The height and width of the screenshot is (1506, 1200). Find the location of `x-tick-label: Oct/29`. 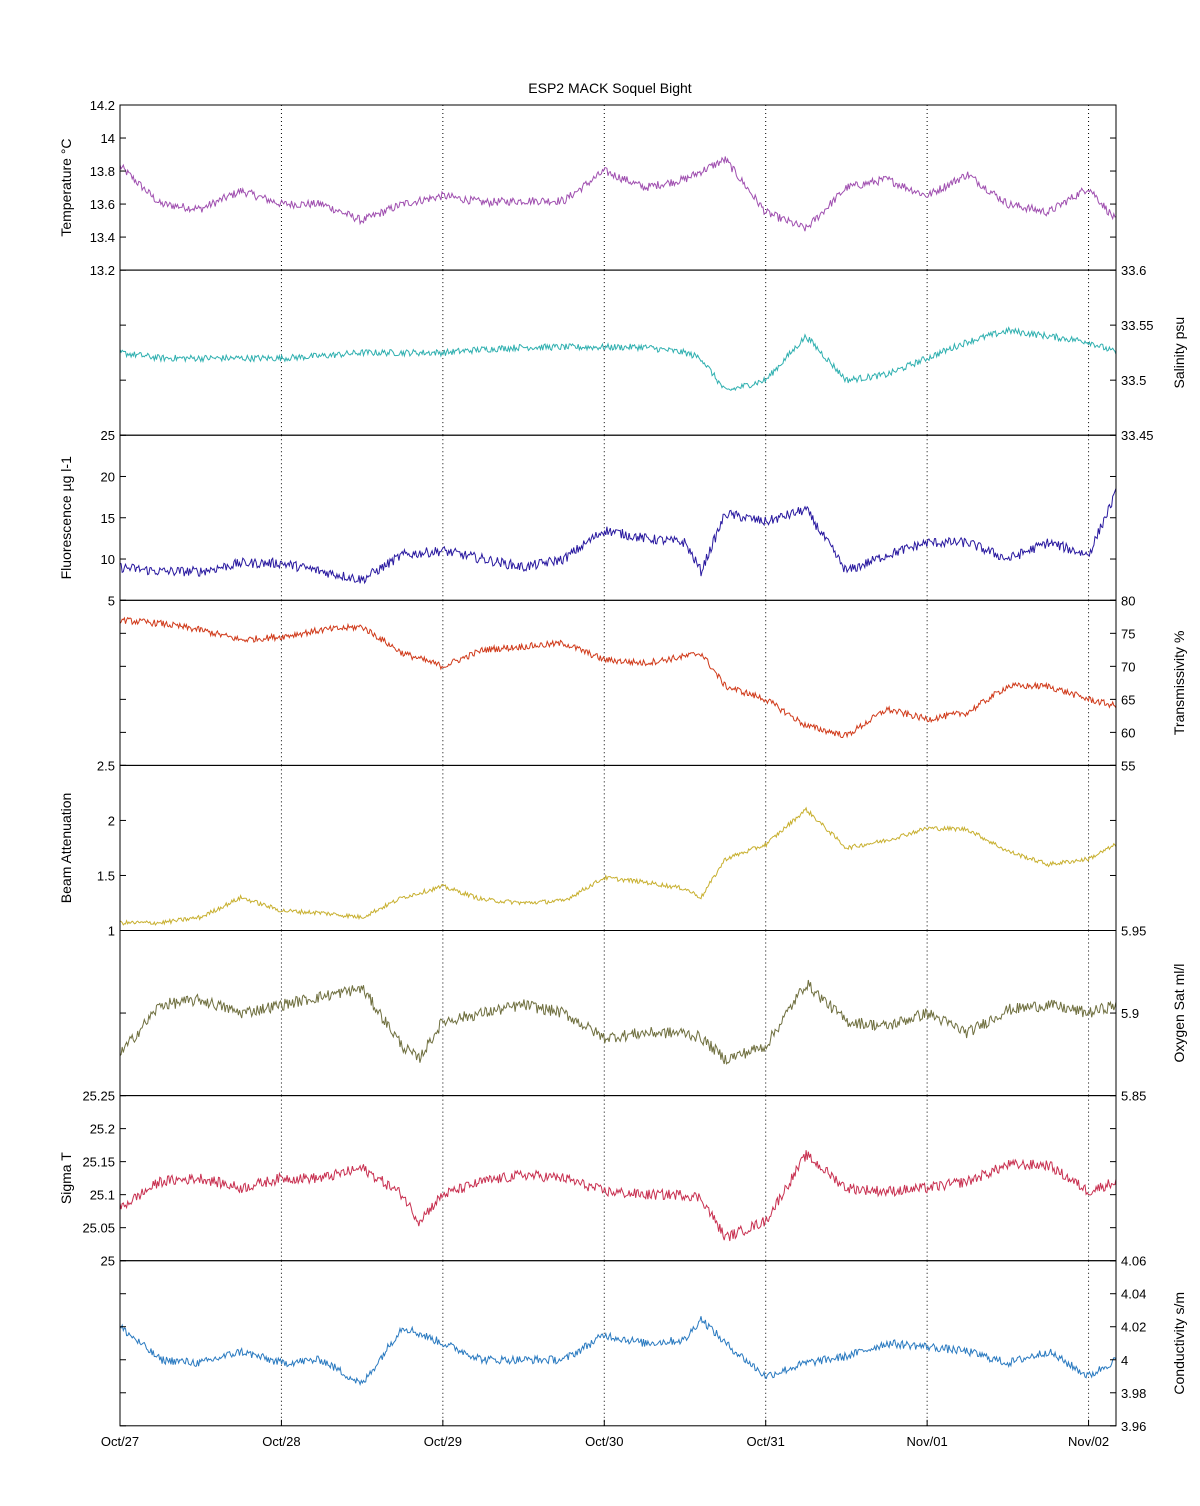

x-tick-label: Oct/29 is located at coordinates (443, 1441).